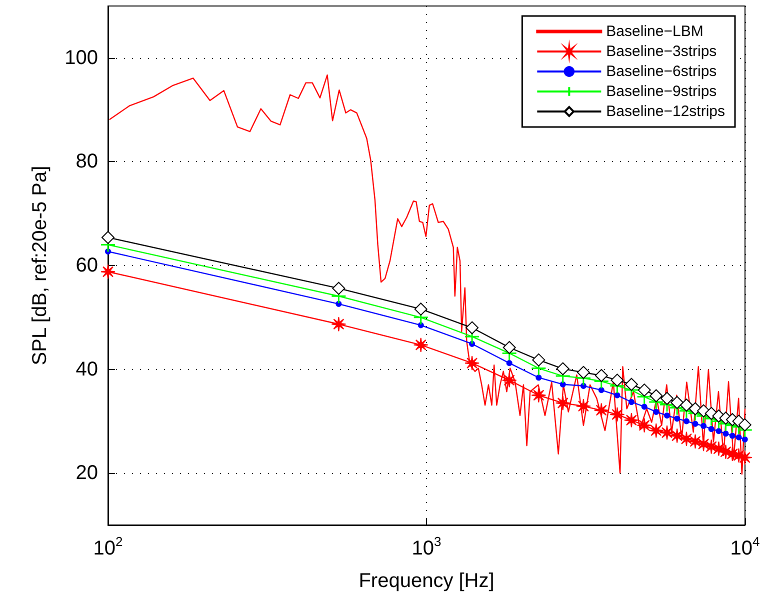  What do you see at coordinates (661, 71) in the screenshot?
I see `legend-label: Baseline−6strips` at bounding box center [661, 71].